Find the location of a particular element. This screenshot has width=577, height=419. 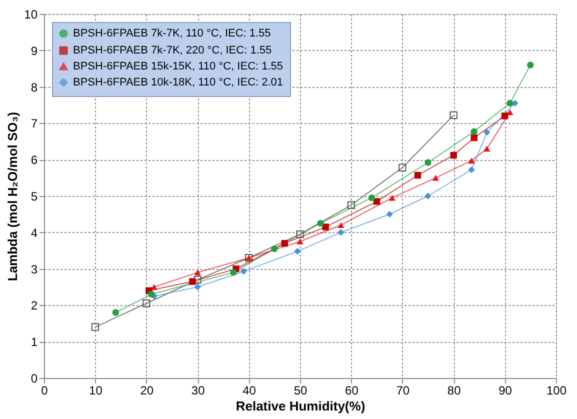

y-tick-label: 3 is located at coordinates (34, 269).